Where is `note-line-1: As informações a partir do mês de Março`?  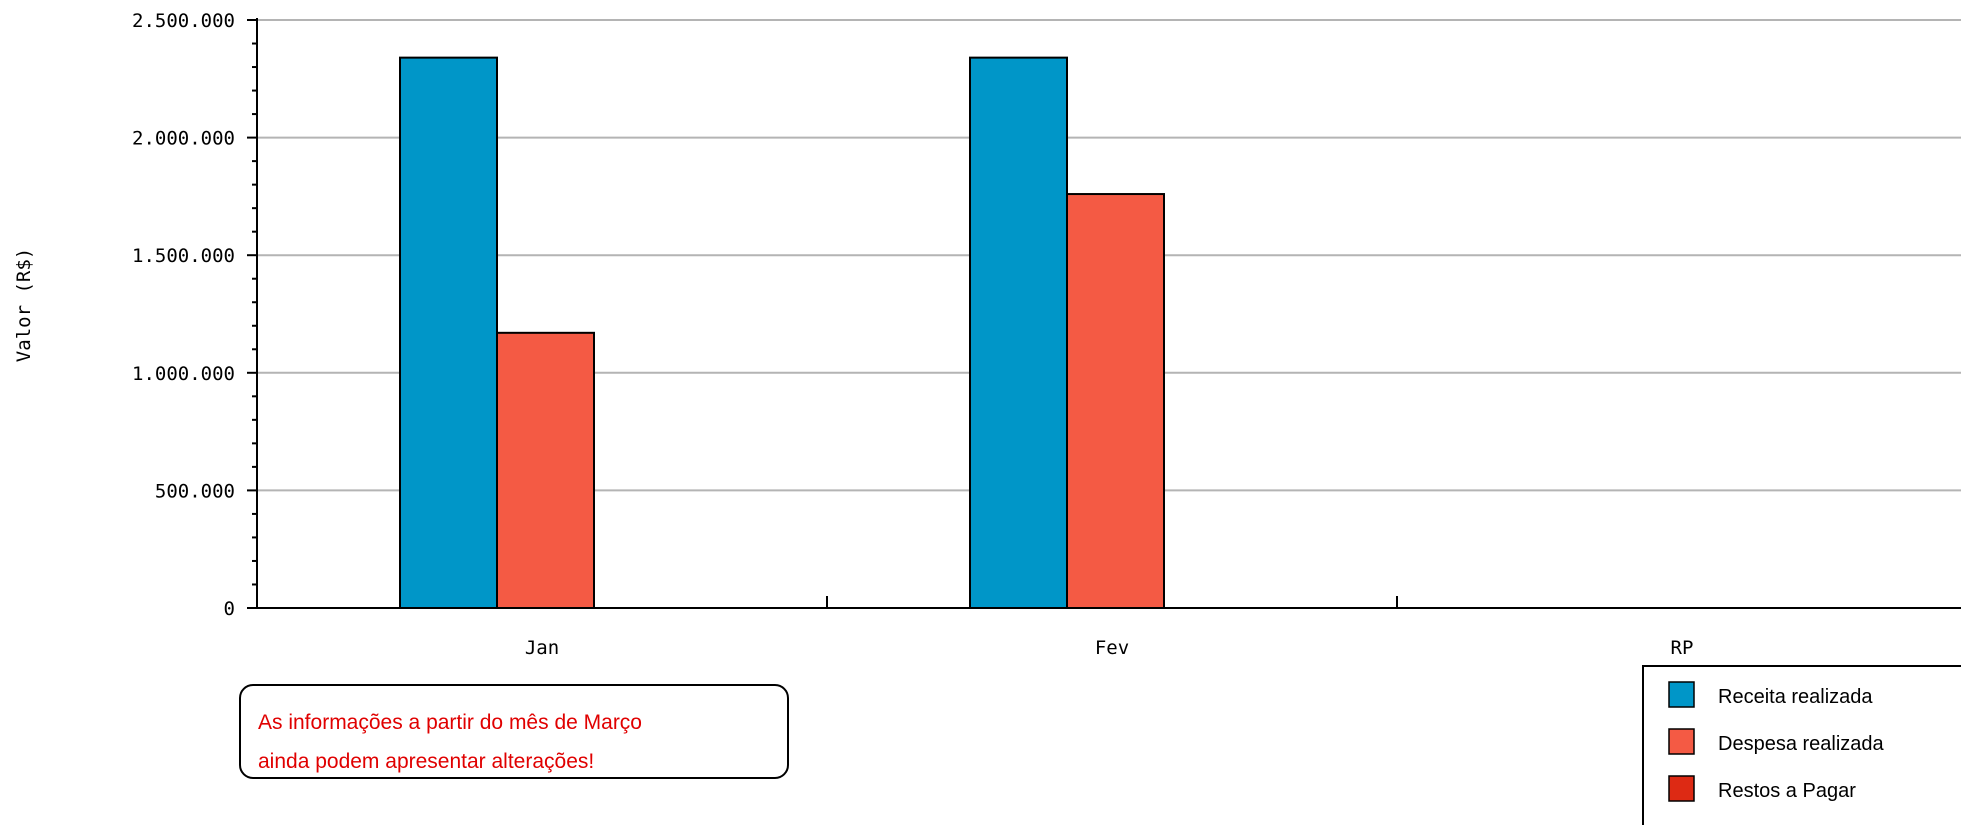 note-line-1: As informações a partir do mês de Março is located at coordinates (450, 722).